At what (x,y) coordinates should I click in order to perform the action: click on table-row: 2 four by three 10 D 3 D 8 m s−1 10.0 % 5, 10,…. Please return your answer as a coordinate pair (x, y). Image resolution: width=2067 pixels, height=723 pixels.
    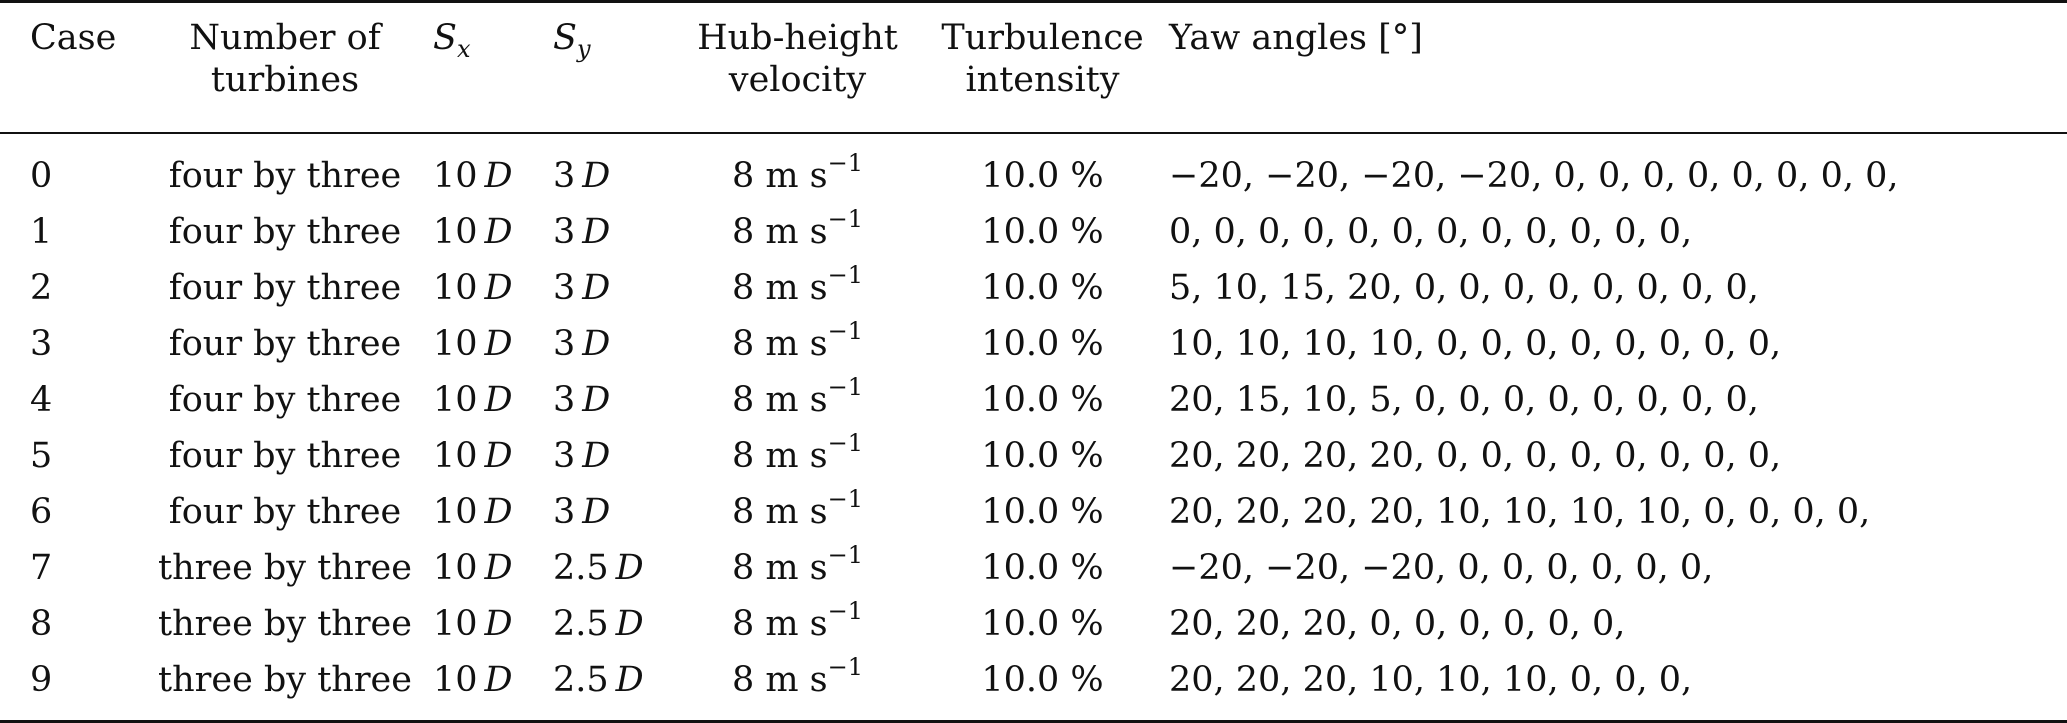
    Looking at the image, I should click on (1033, 288).